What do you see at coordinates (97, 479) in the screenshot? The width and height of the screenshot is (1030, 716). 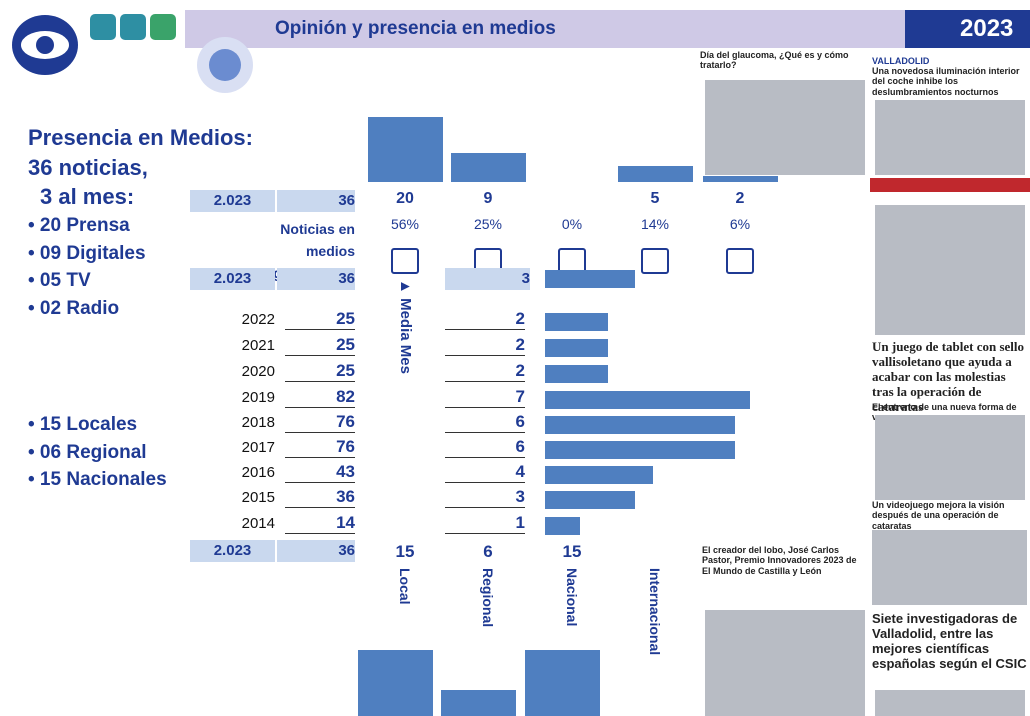 I see `scope-bullet: • 15 Nacionales` at bounding box center [97, 479].